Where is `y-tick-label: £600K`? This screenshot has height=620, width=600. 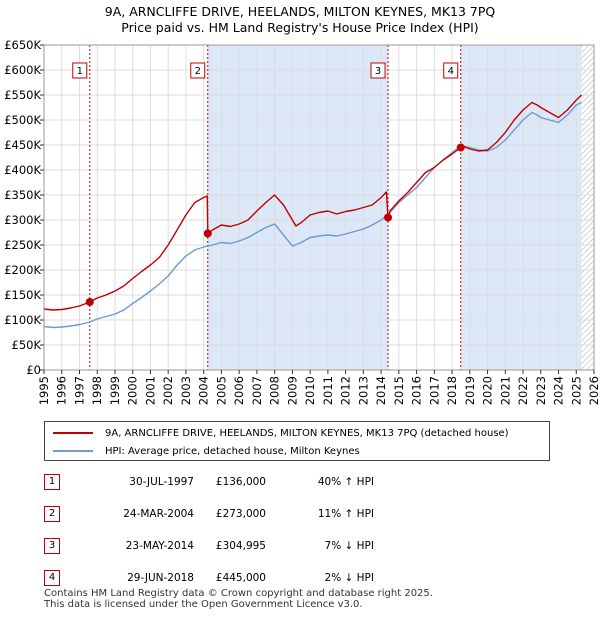 y-tick-label: £600K is located at coordinates (22, 70).